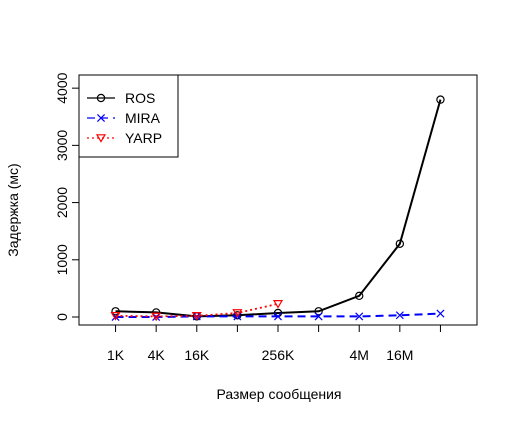 The image size is (519, 425). Describe the element at coordinates (101, 138) in the screenshot. I see `legend-marker-yarp` at that location.